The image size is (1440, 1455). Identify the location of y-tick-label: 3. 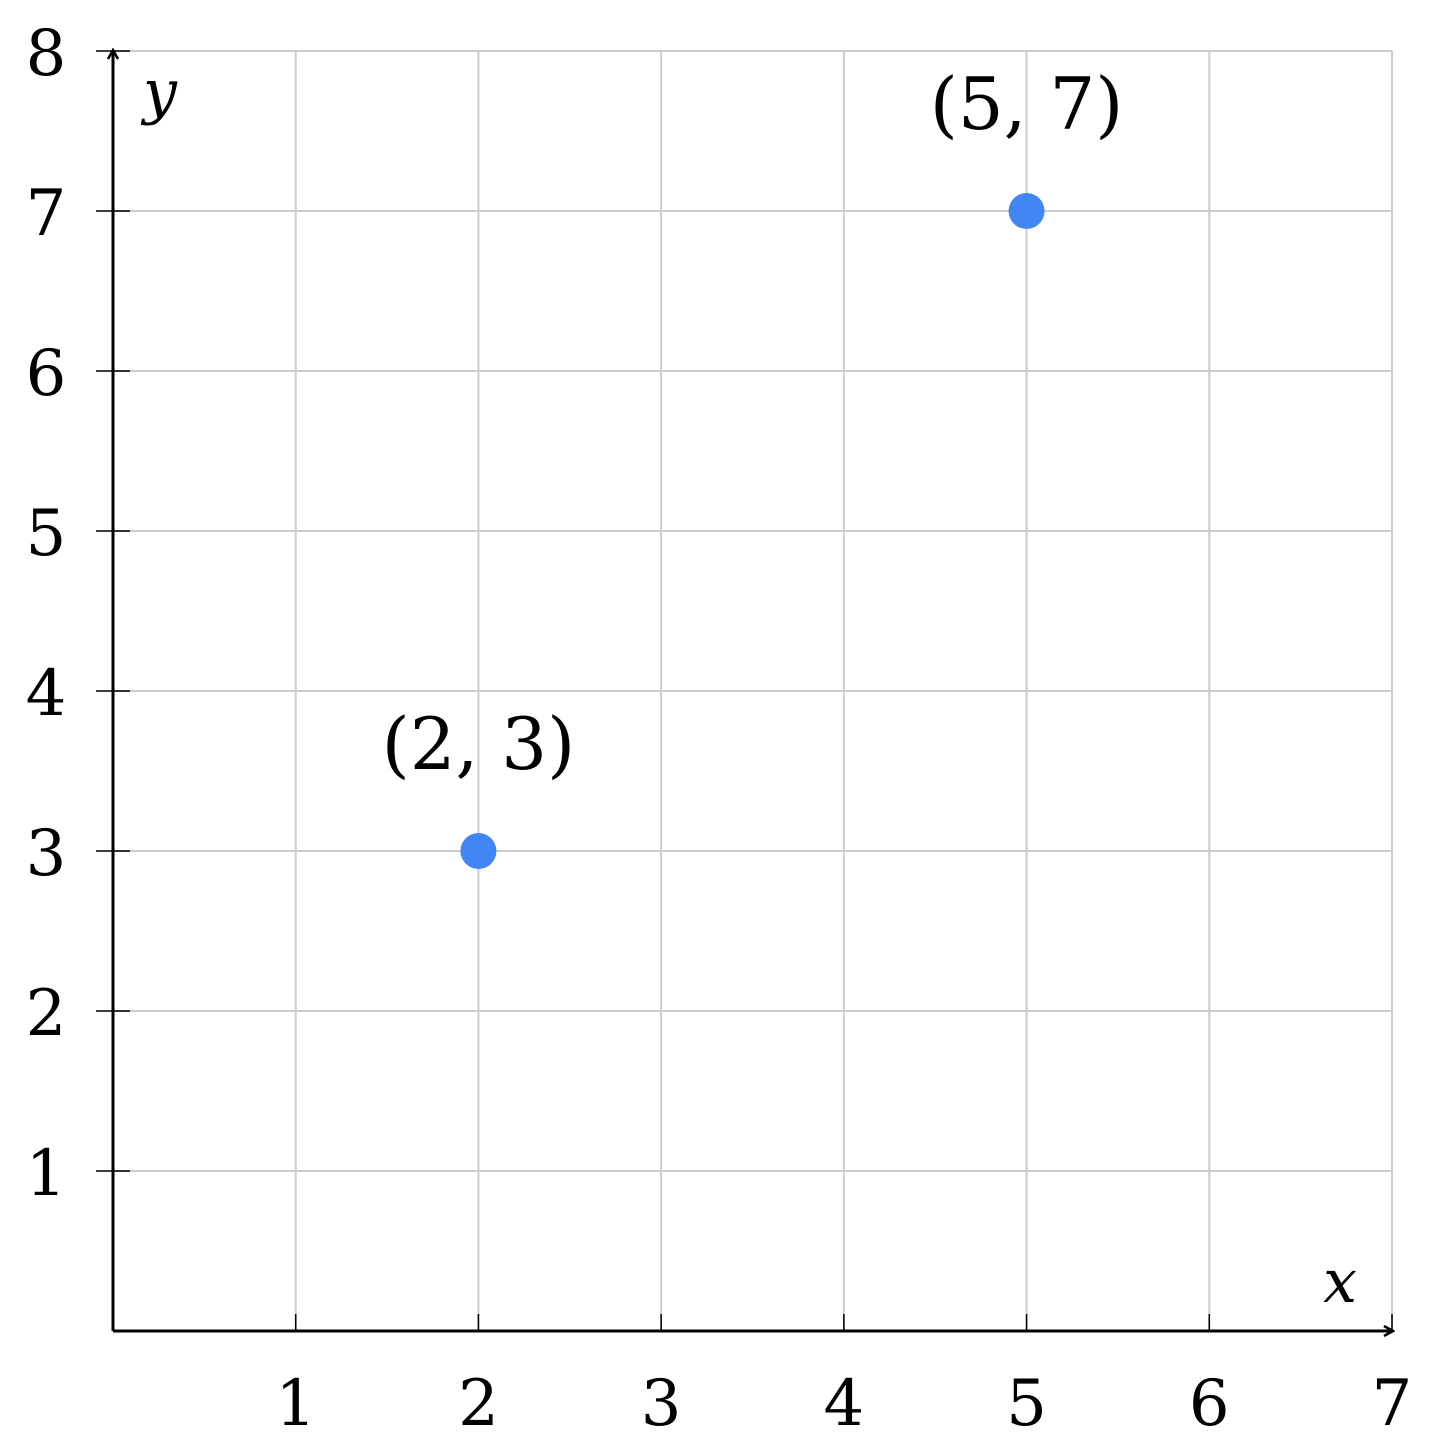
(46, 854).